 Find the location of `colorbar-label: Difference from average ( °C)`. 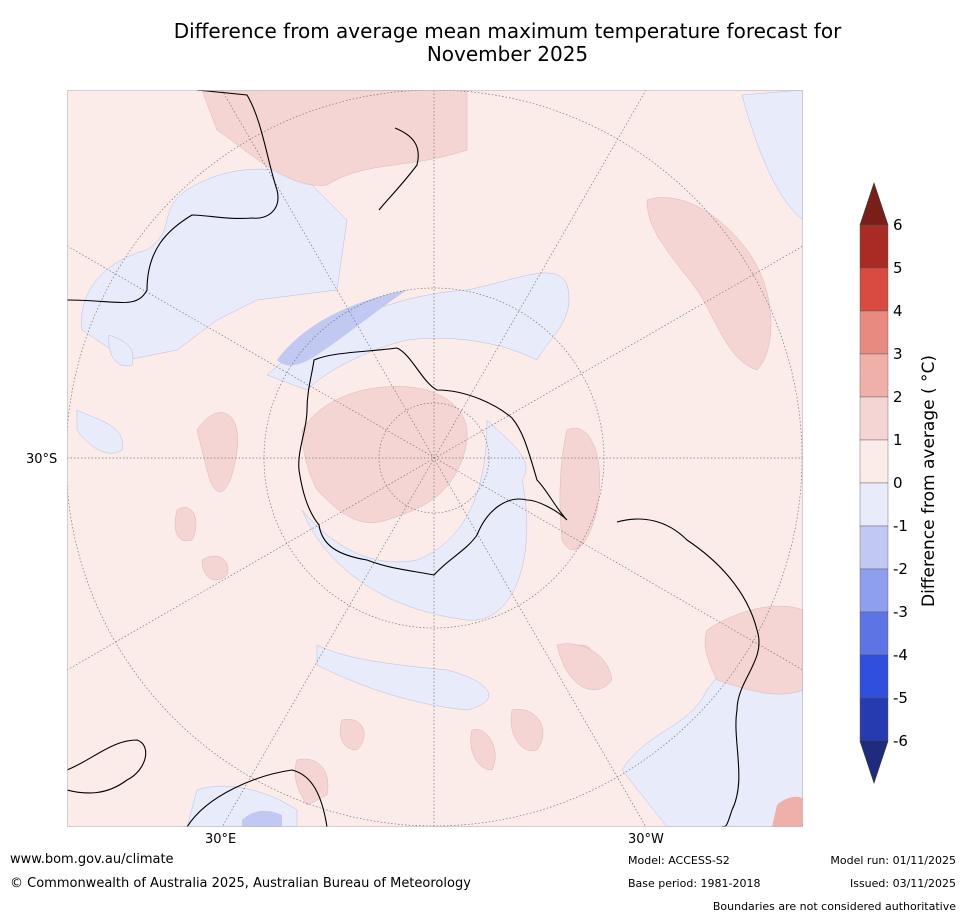

colorbar-label: Difference from average ( °C) is located at coordinates (929, 481).